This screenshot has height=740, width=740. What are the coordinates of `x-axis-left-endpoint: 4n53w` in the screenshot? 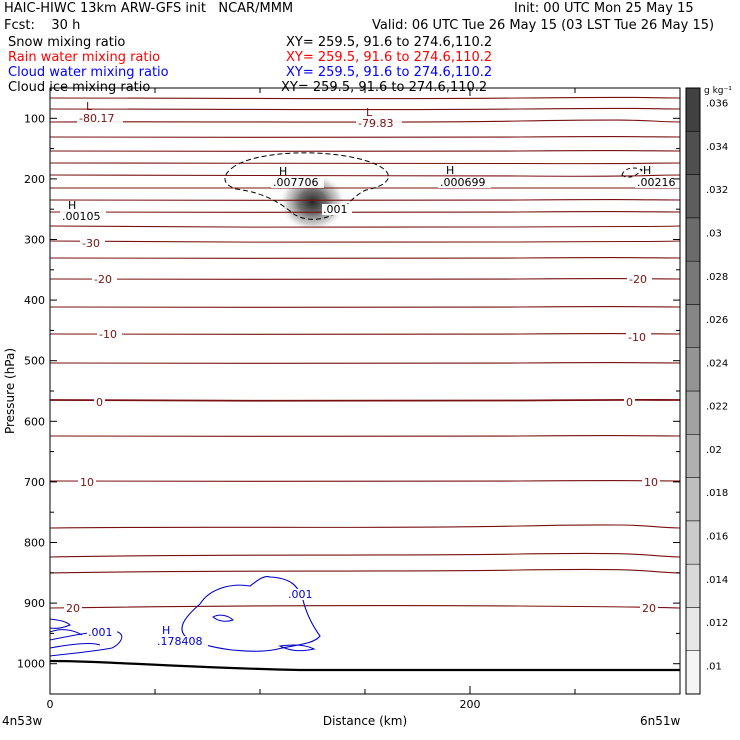 It's located at (22, 721).